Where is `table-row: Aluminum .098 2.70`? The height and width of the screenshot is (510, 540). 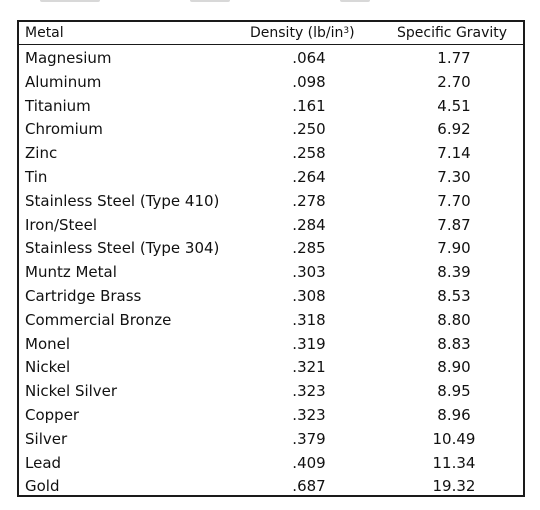 table-row: Aluminum .098 2.70 is located at coordinates (271, 84).